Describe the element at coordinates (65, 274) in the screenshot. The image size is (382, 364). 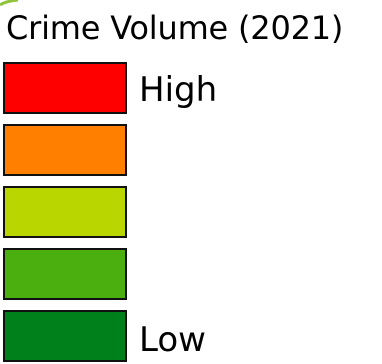
I see `legend-swatch-medium-low` at that location.